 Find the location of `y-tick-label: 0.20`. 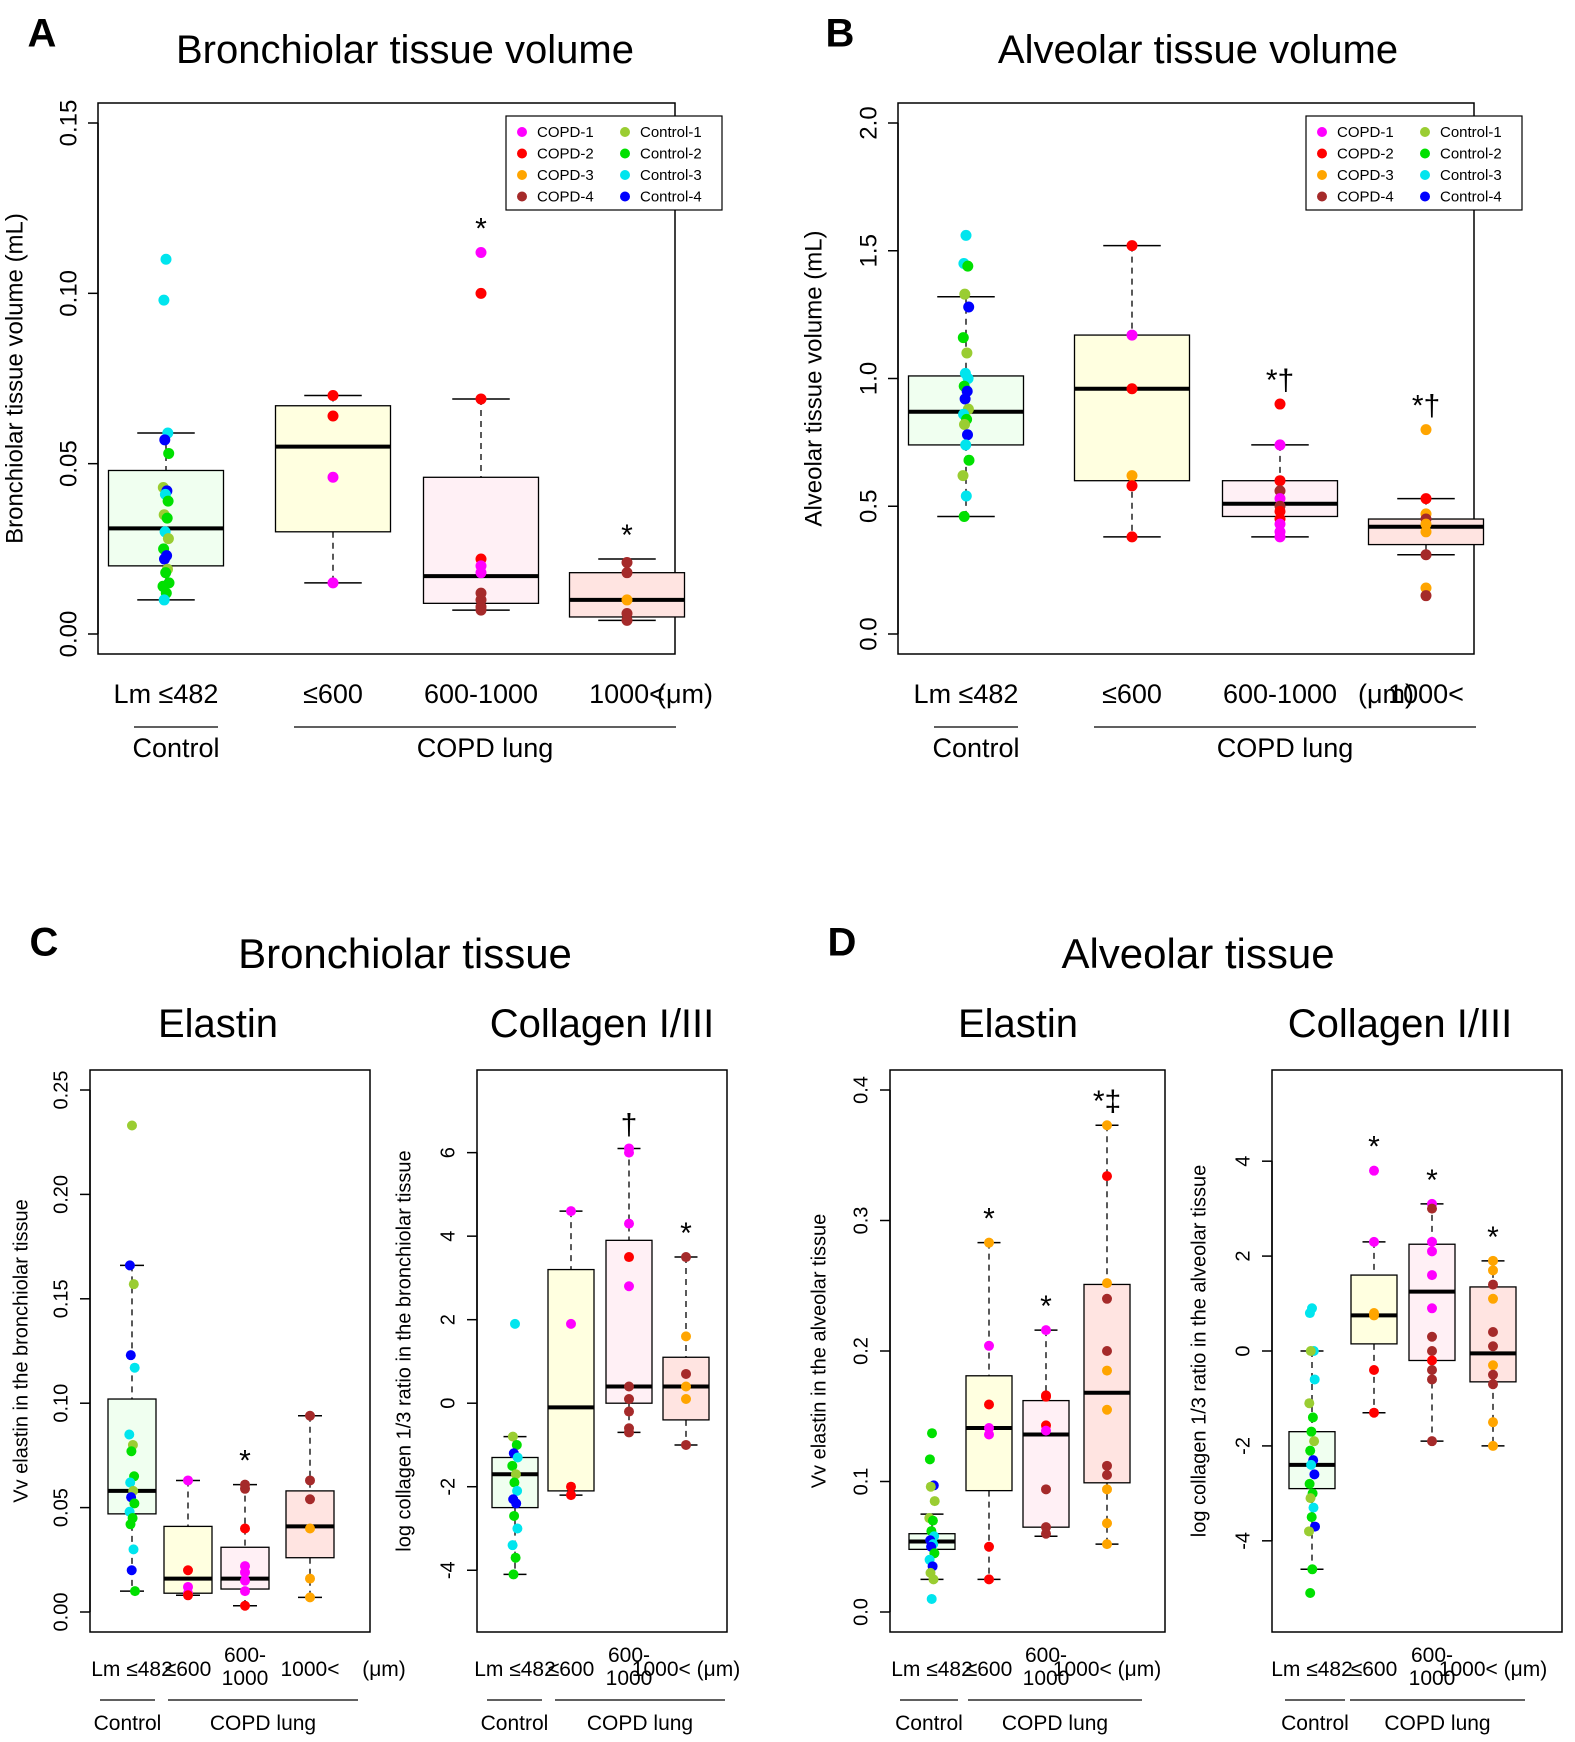

y-tick-label: 0.20 is located at coordinates (61, 1194).